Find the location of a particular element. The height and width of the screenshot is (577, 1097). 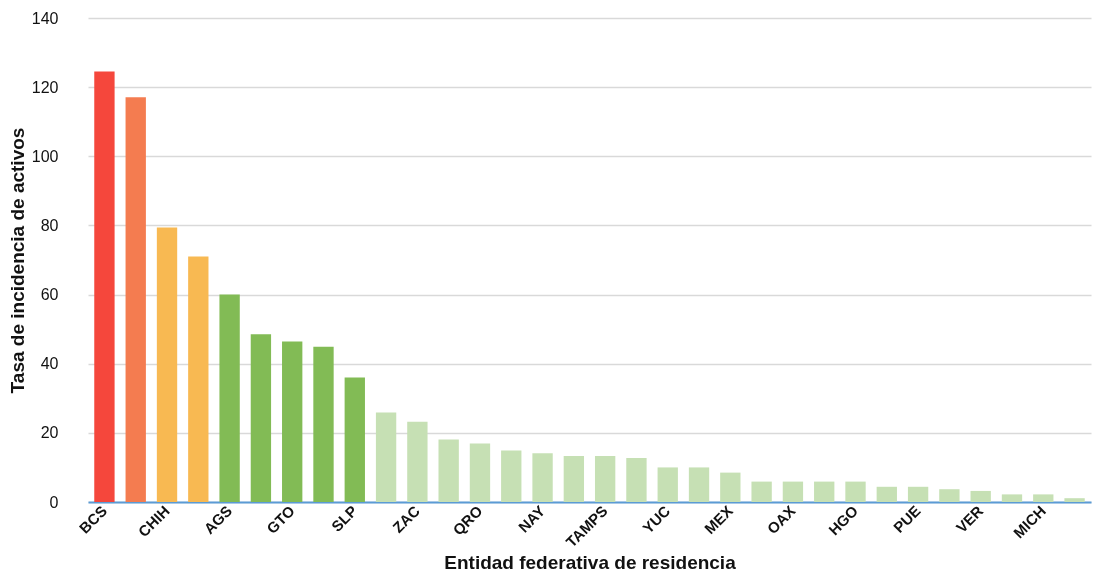

y-tick-label: 0 is located at coordinates (54, 502).